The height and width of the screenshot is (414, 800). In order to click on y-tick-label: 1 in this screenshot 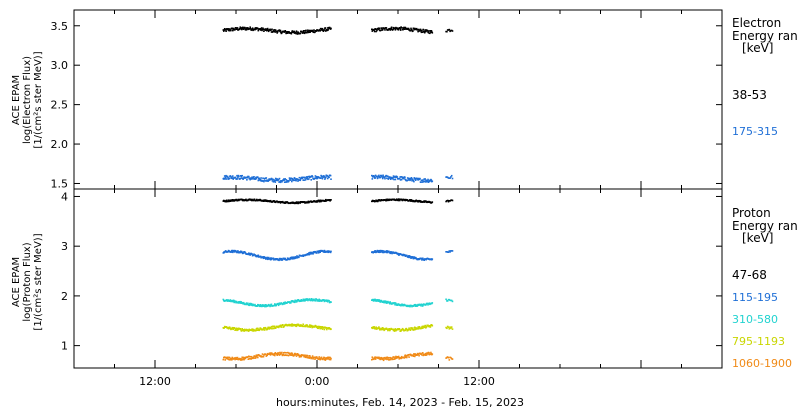, I will do `click(64, 346)`.